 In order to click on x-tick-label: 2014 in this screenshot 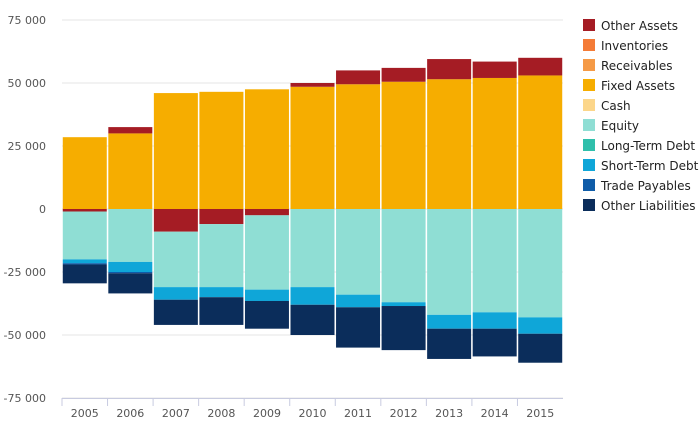, I will do `click(495, 413)`.